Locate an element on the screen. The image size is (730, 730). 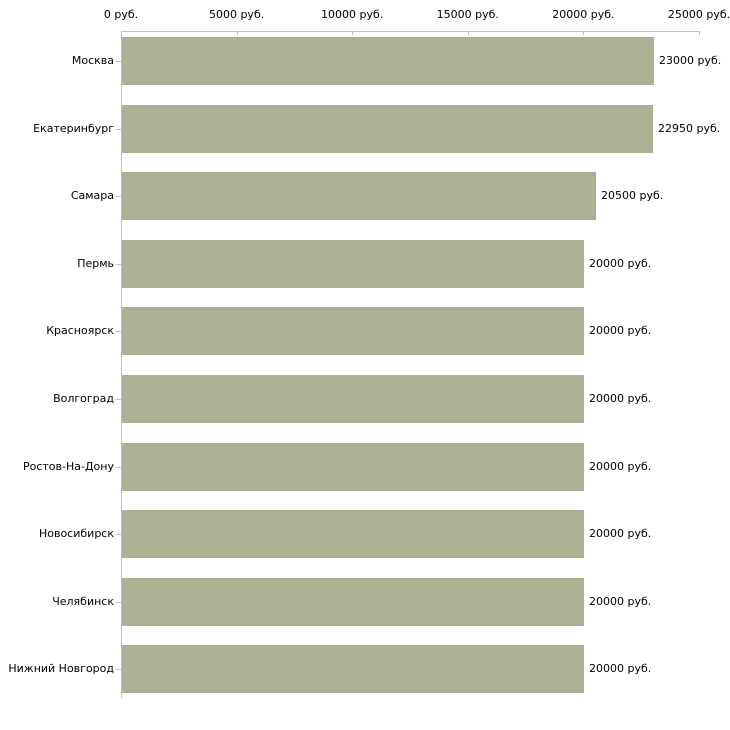
value-label: 22950 руб. is located at coordinates (689, 128).